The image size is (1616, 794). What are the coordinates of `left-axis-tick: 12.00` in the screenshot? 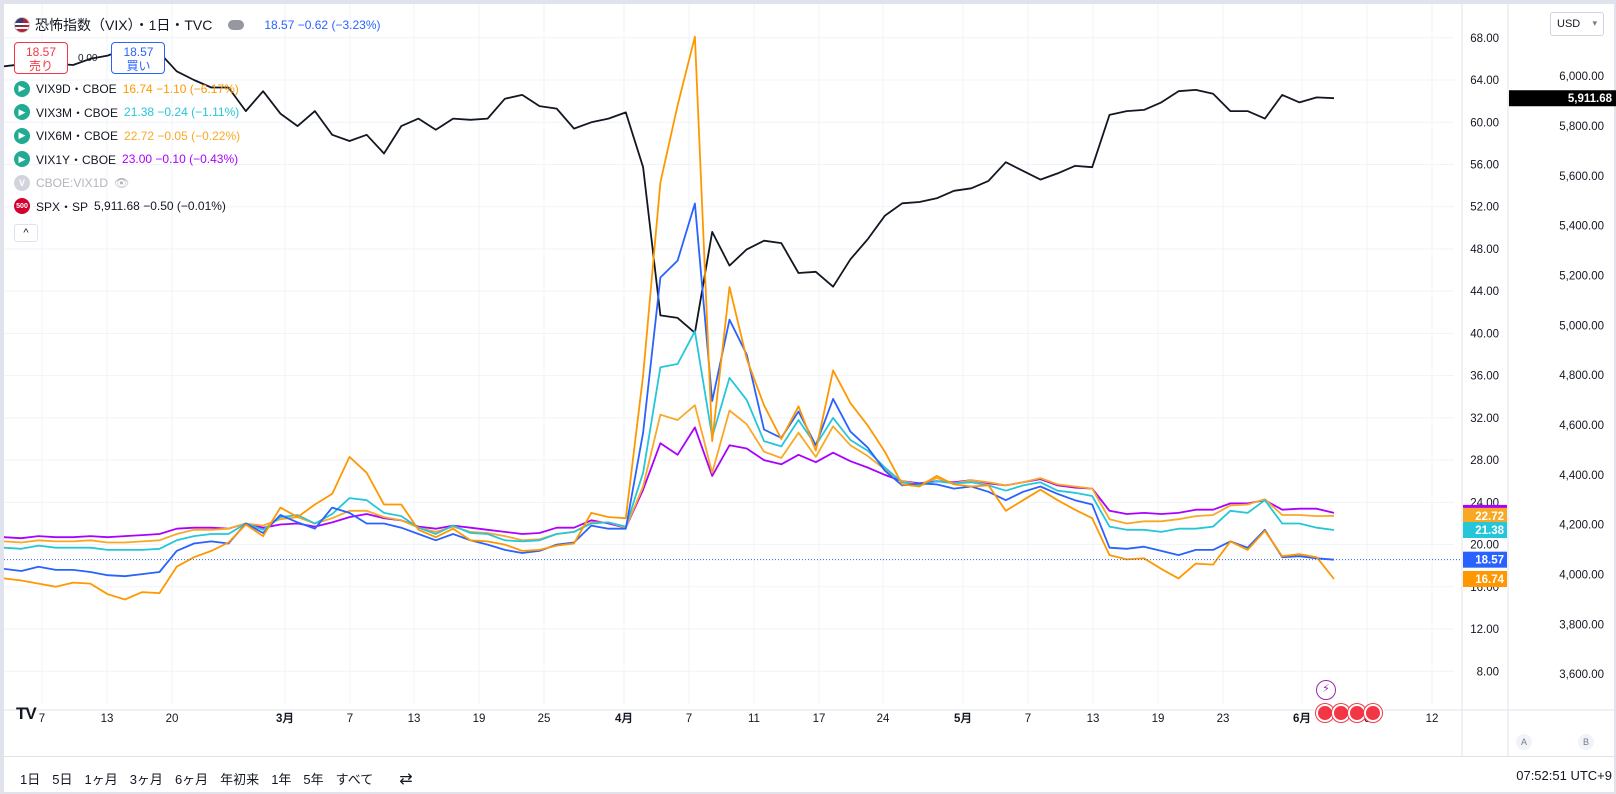 It's located at (1484, 630).